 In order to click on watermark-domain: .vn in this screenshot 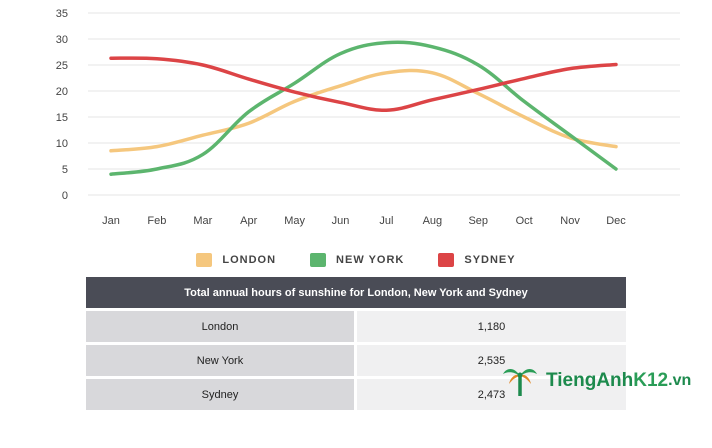, I will do `click(680, 380)`.